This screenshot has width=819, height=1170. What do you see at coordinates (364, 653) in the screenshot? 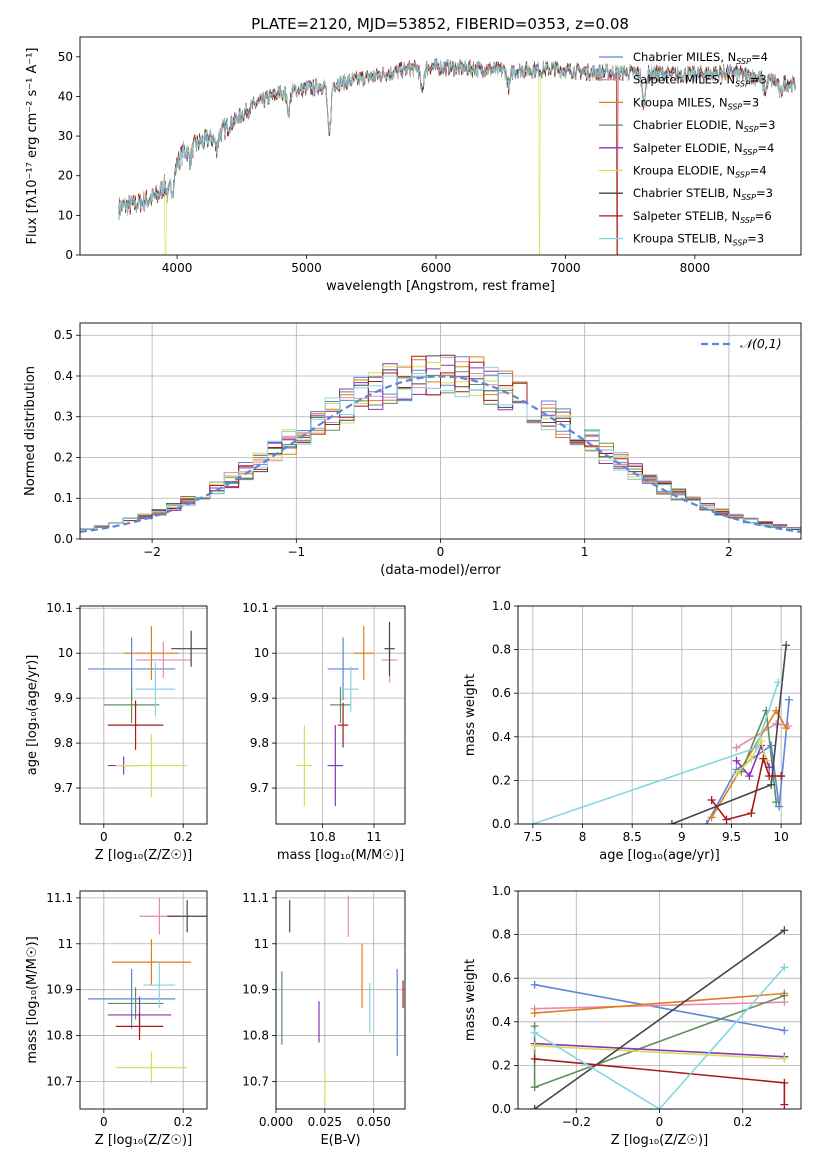
I see `errorbar-kroupa-miles` at bounding box center [364, 653].